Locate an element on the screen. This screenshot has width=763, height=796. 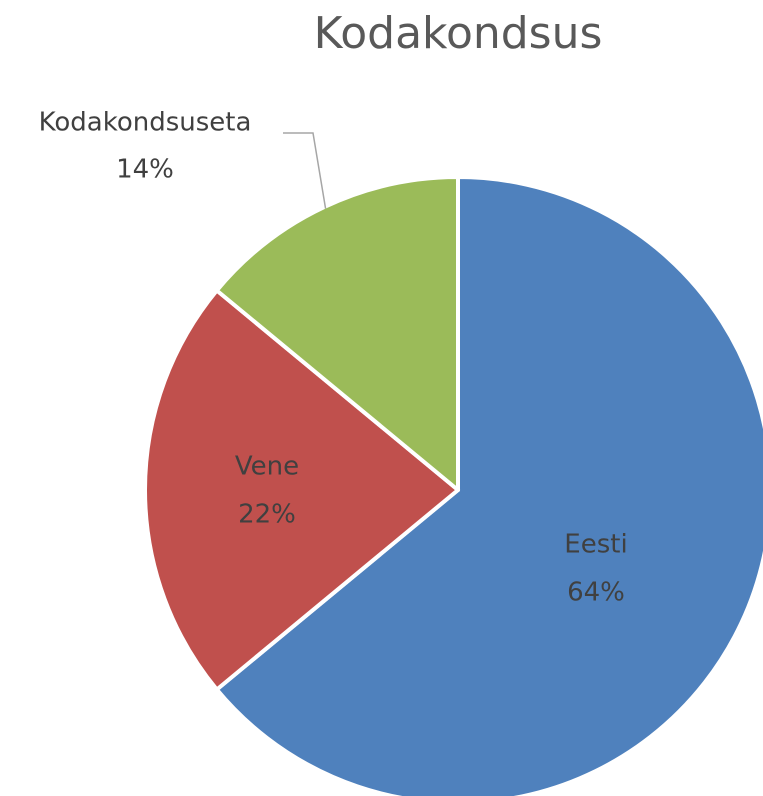
data-label-value: 64% is located at coordinates (596, 593).